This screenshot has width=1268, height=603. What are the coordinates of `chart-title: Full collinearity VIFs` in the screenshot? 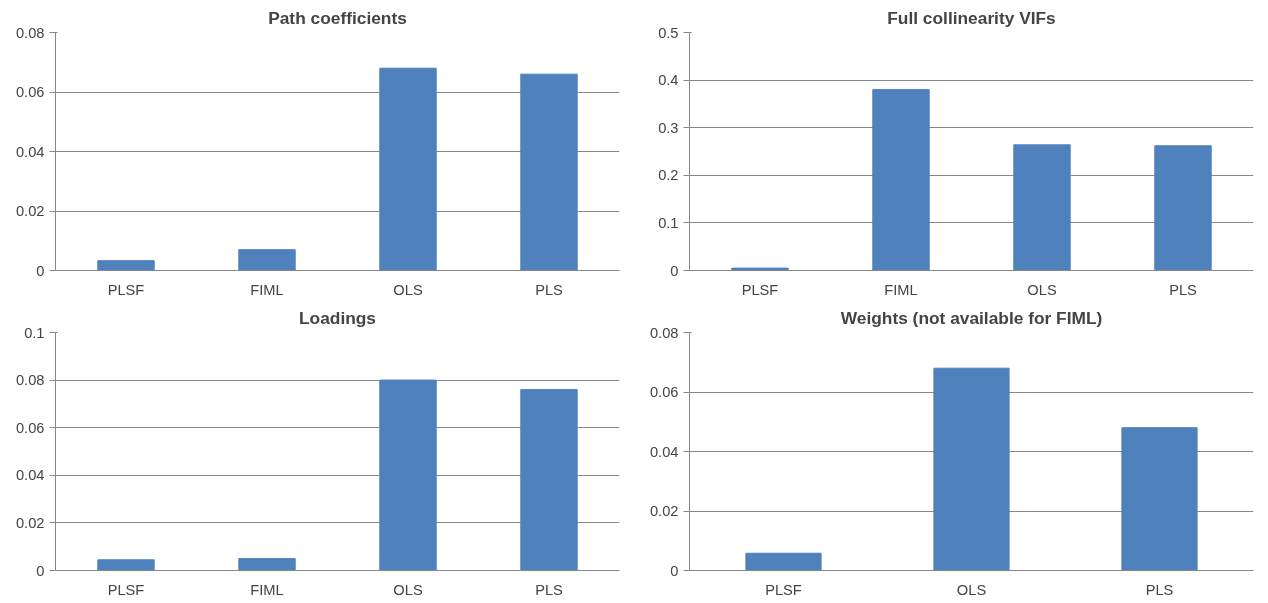 It's located at (971, 17).